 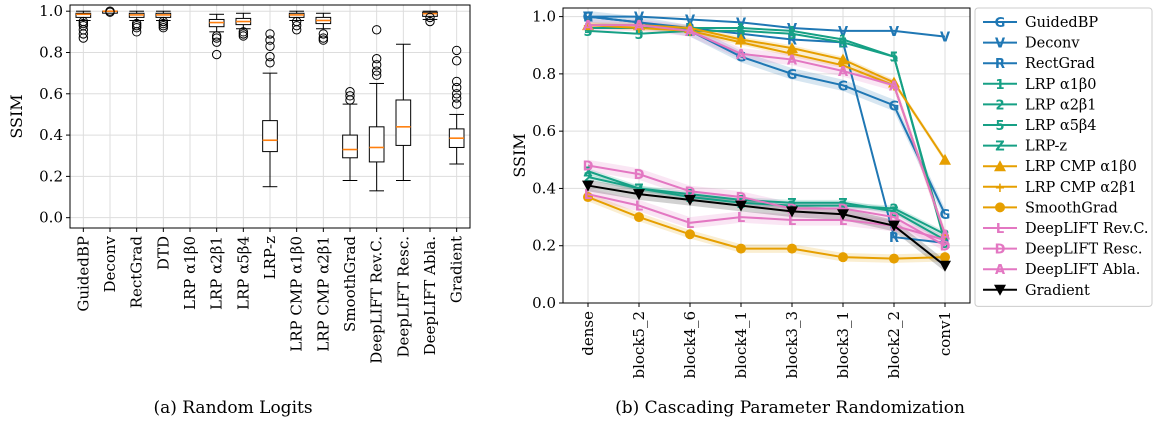 I want to click on y-tick-label: 1.0, so click(x=51, y=11).